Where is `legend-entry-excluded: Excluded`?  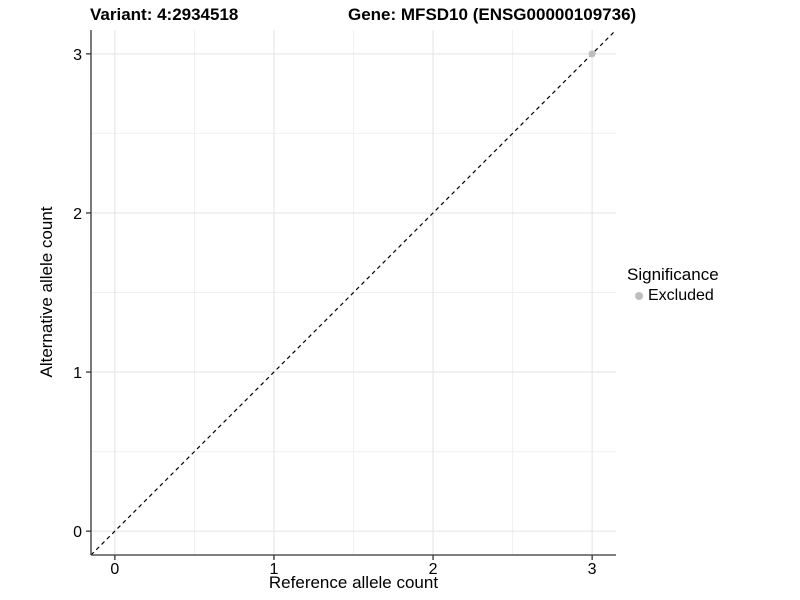
legend-entry-excluded: Excluded is located at coordinates (673, 296).